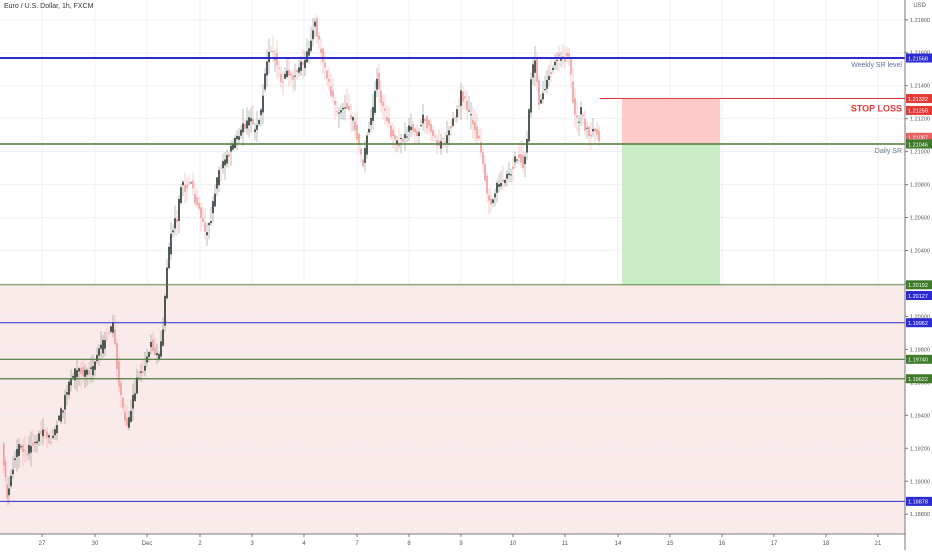  What do you see at coordinates (920, 21) in the screenshot?
I see `price-tick-label: 1.21800` at bounding box center [920, 21].